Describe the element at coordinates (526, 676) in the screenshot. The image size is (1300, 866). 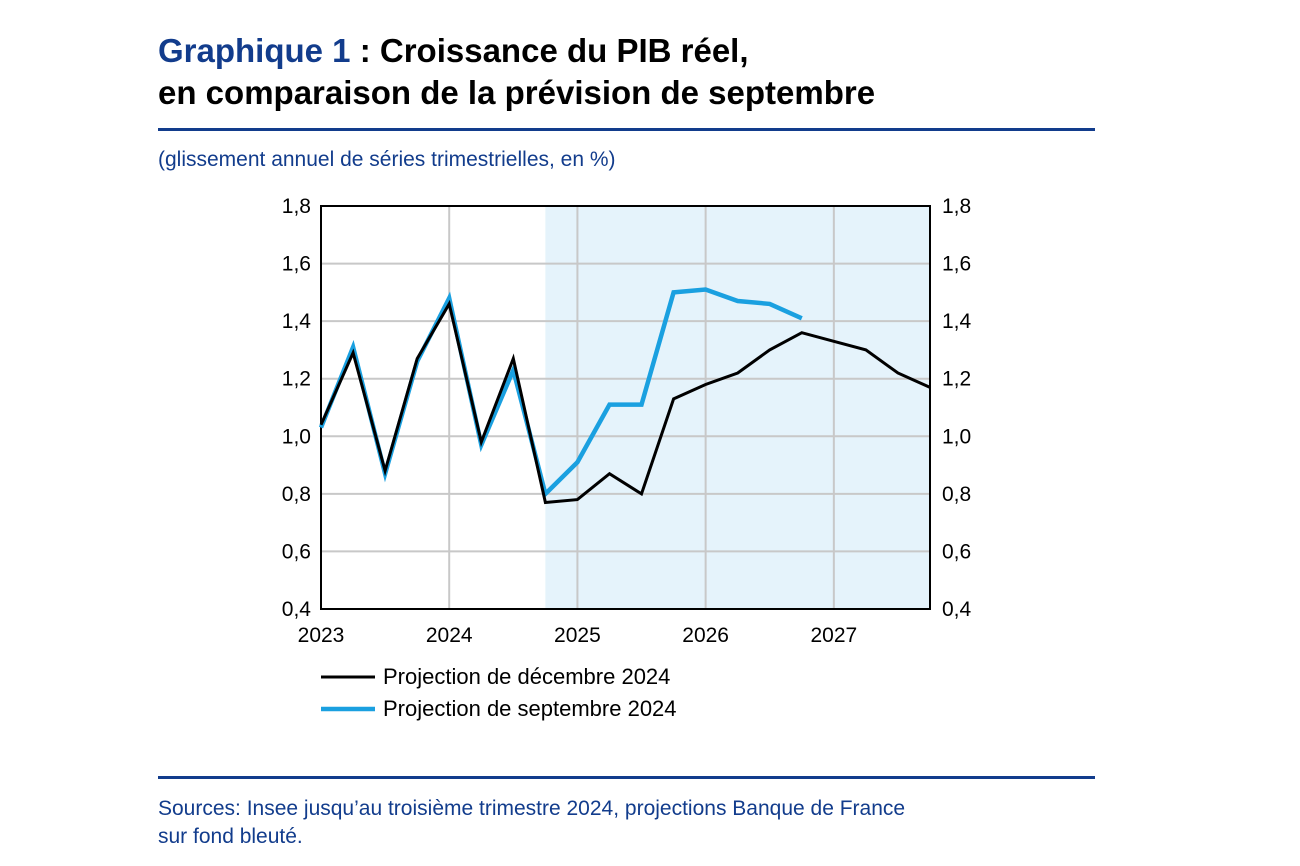
I see `legend-label: Projection de décembre 2024` at that location.